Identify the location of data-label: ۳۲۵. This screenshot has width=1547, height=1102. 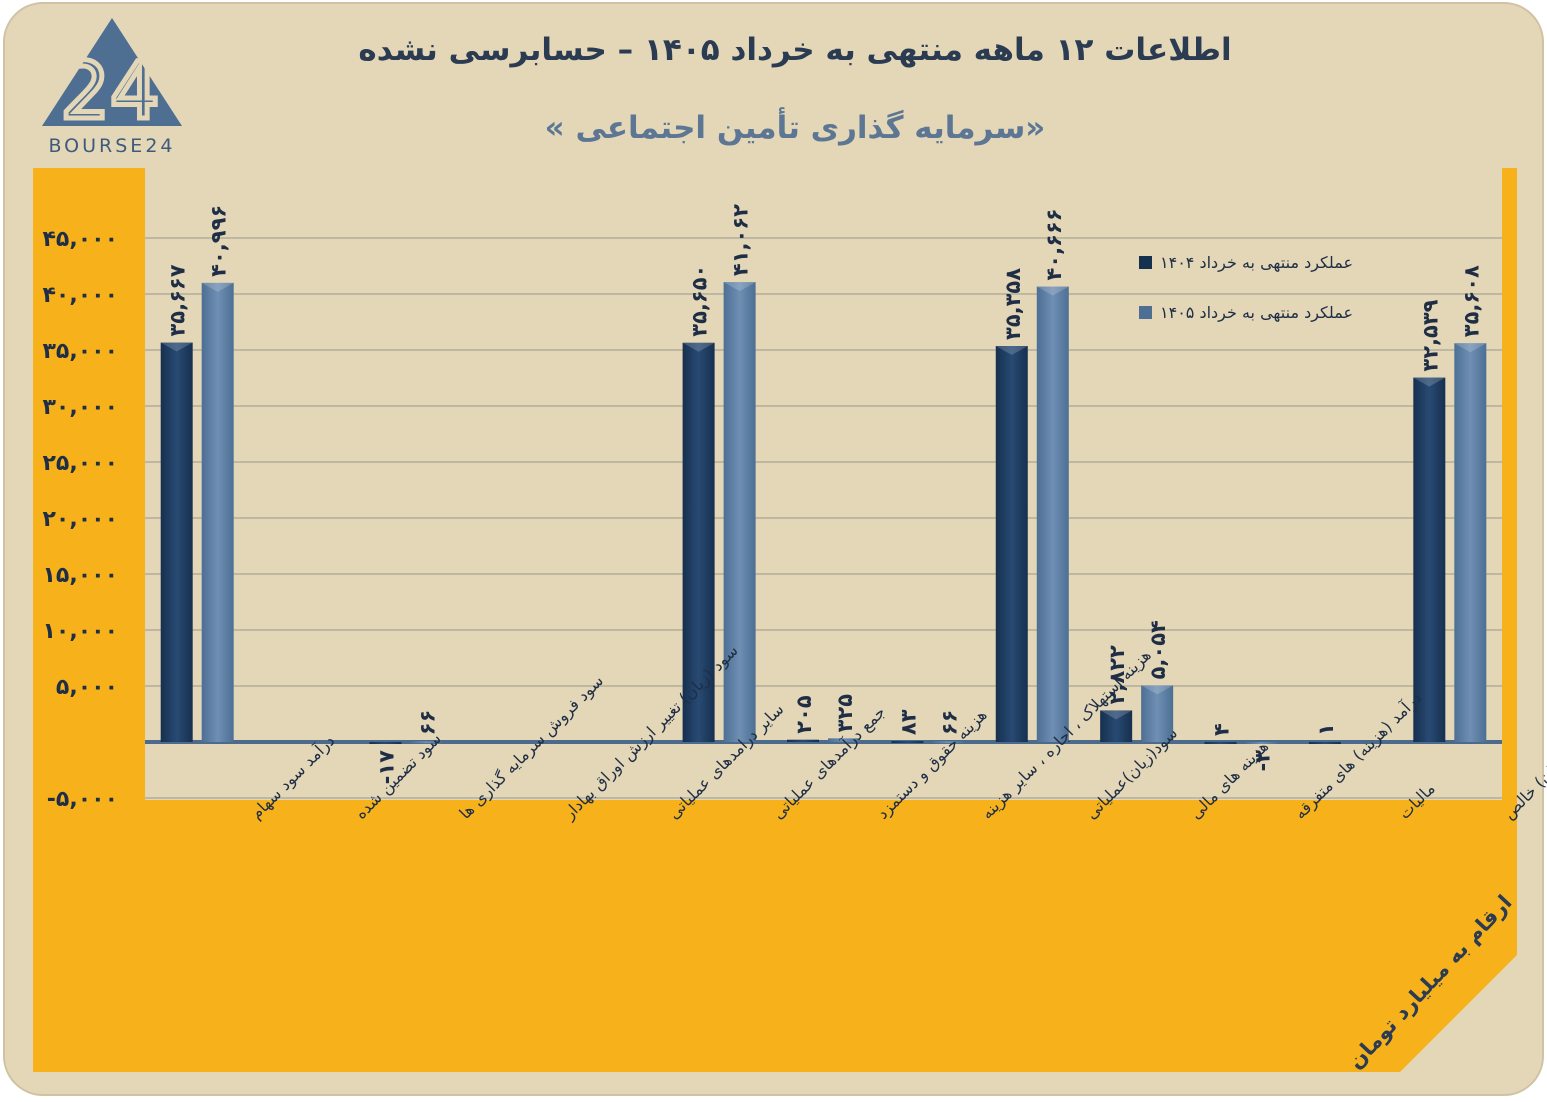
(845, 713).